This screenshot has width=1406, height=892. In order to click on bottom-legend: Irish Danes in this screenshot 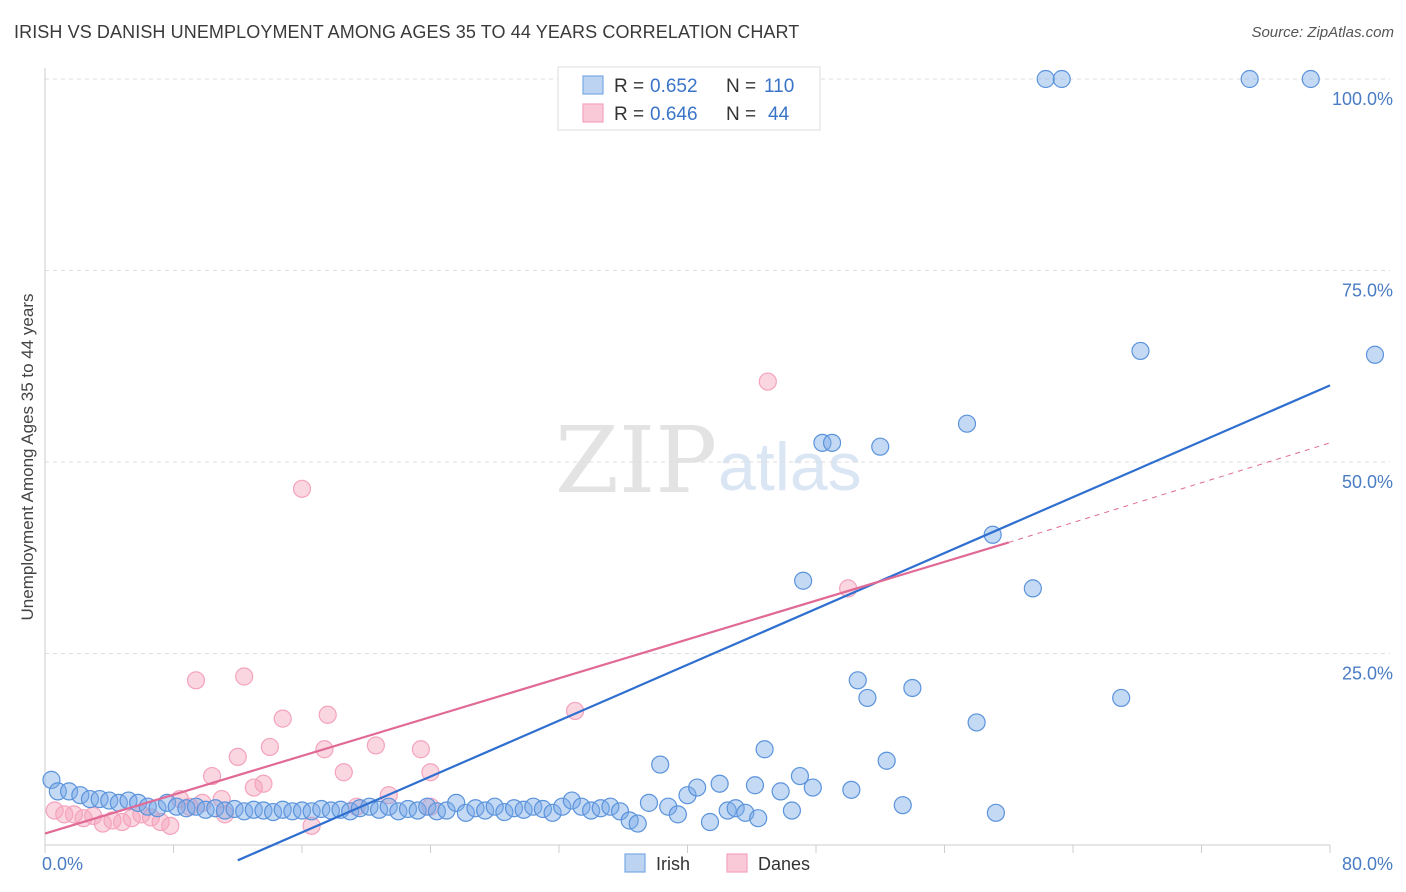, I will do `click(717, 863)`.